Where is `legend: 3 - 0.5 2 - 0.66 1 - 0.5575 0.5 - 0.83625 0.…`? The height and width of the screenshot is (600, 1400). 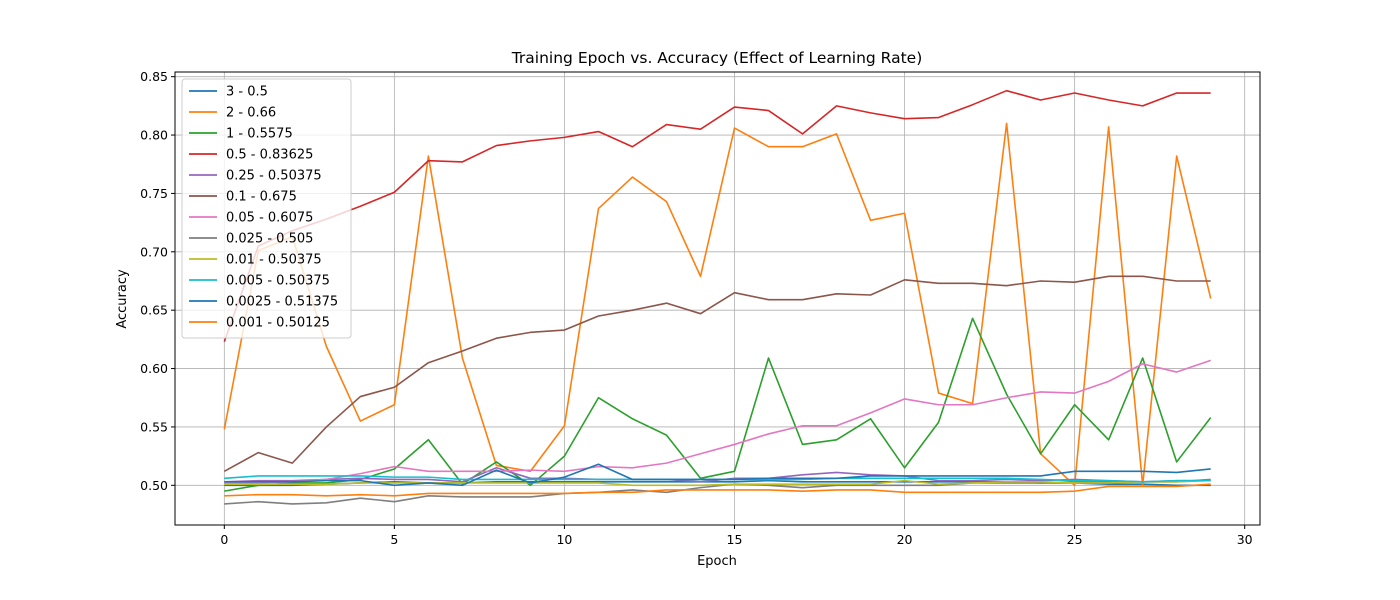
legend: 3 - 0.5 2 - 0.66 1 - 0.5575 0.5 - 0.83625 0.… is located at coordinates (266, 208).